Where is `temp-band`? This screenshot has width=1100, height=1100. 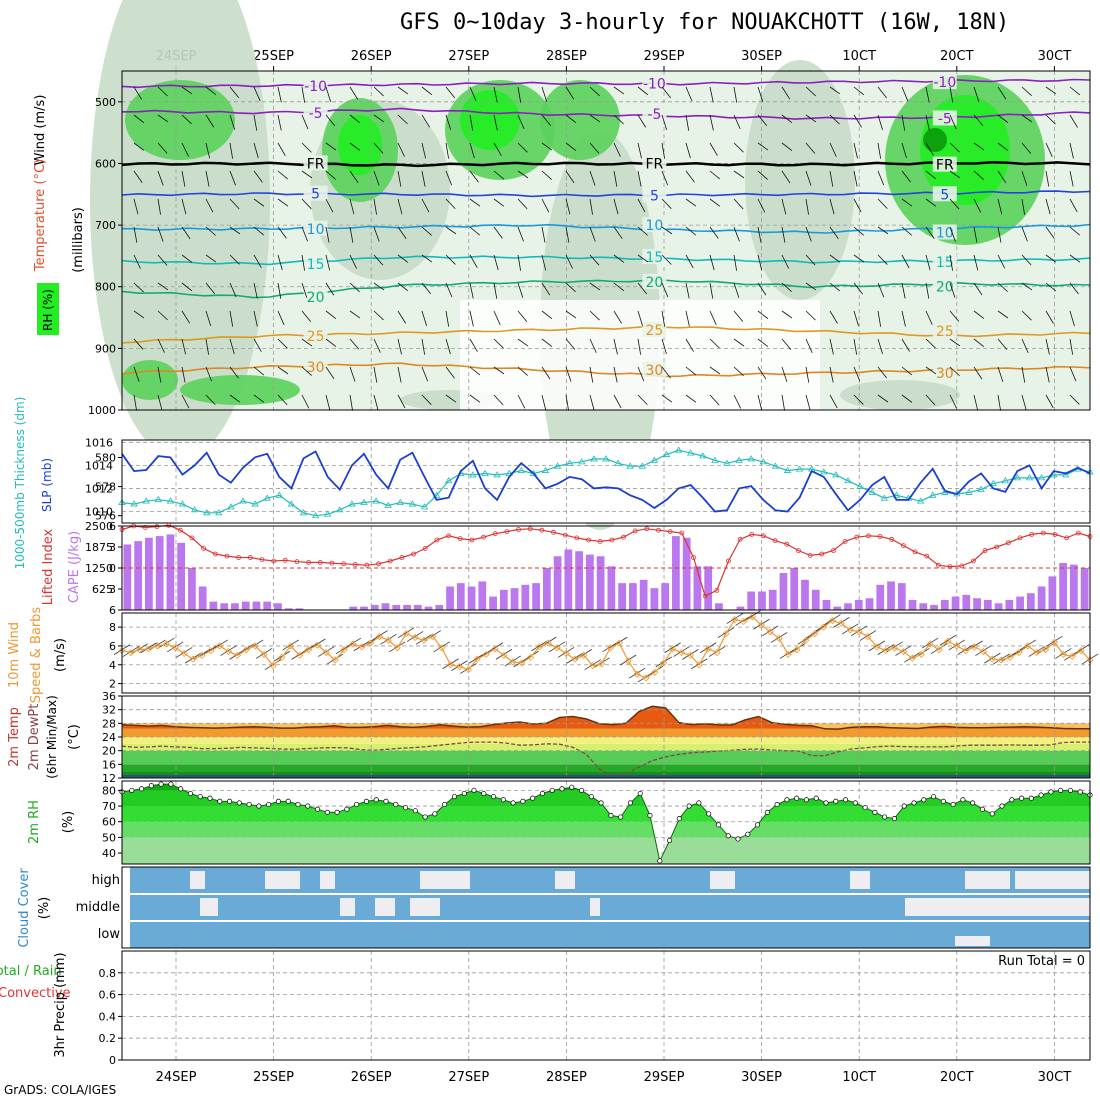
temp-band is located at coordinates (606, 757).